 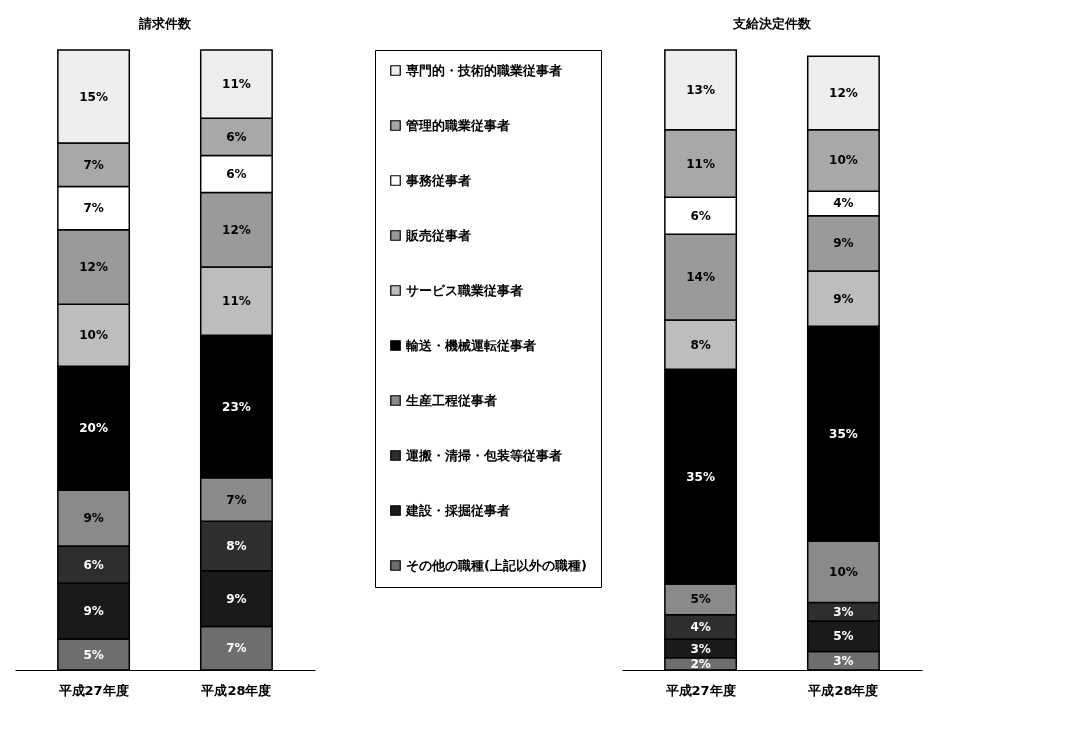 I want to click on data-label: 13%, so click(x=700, y=89).